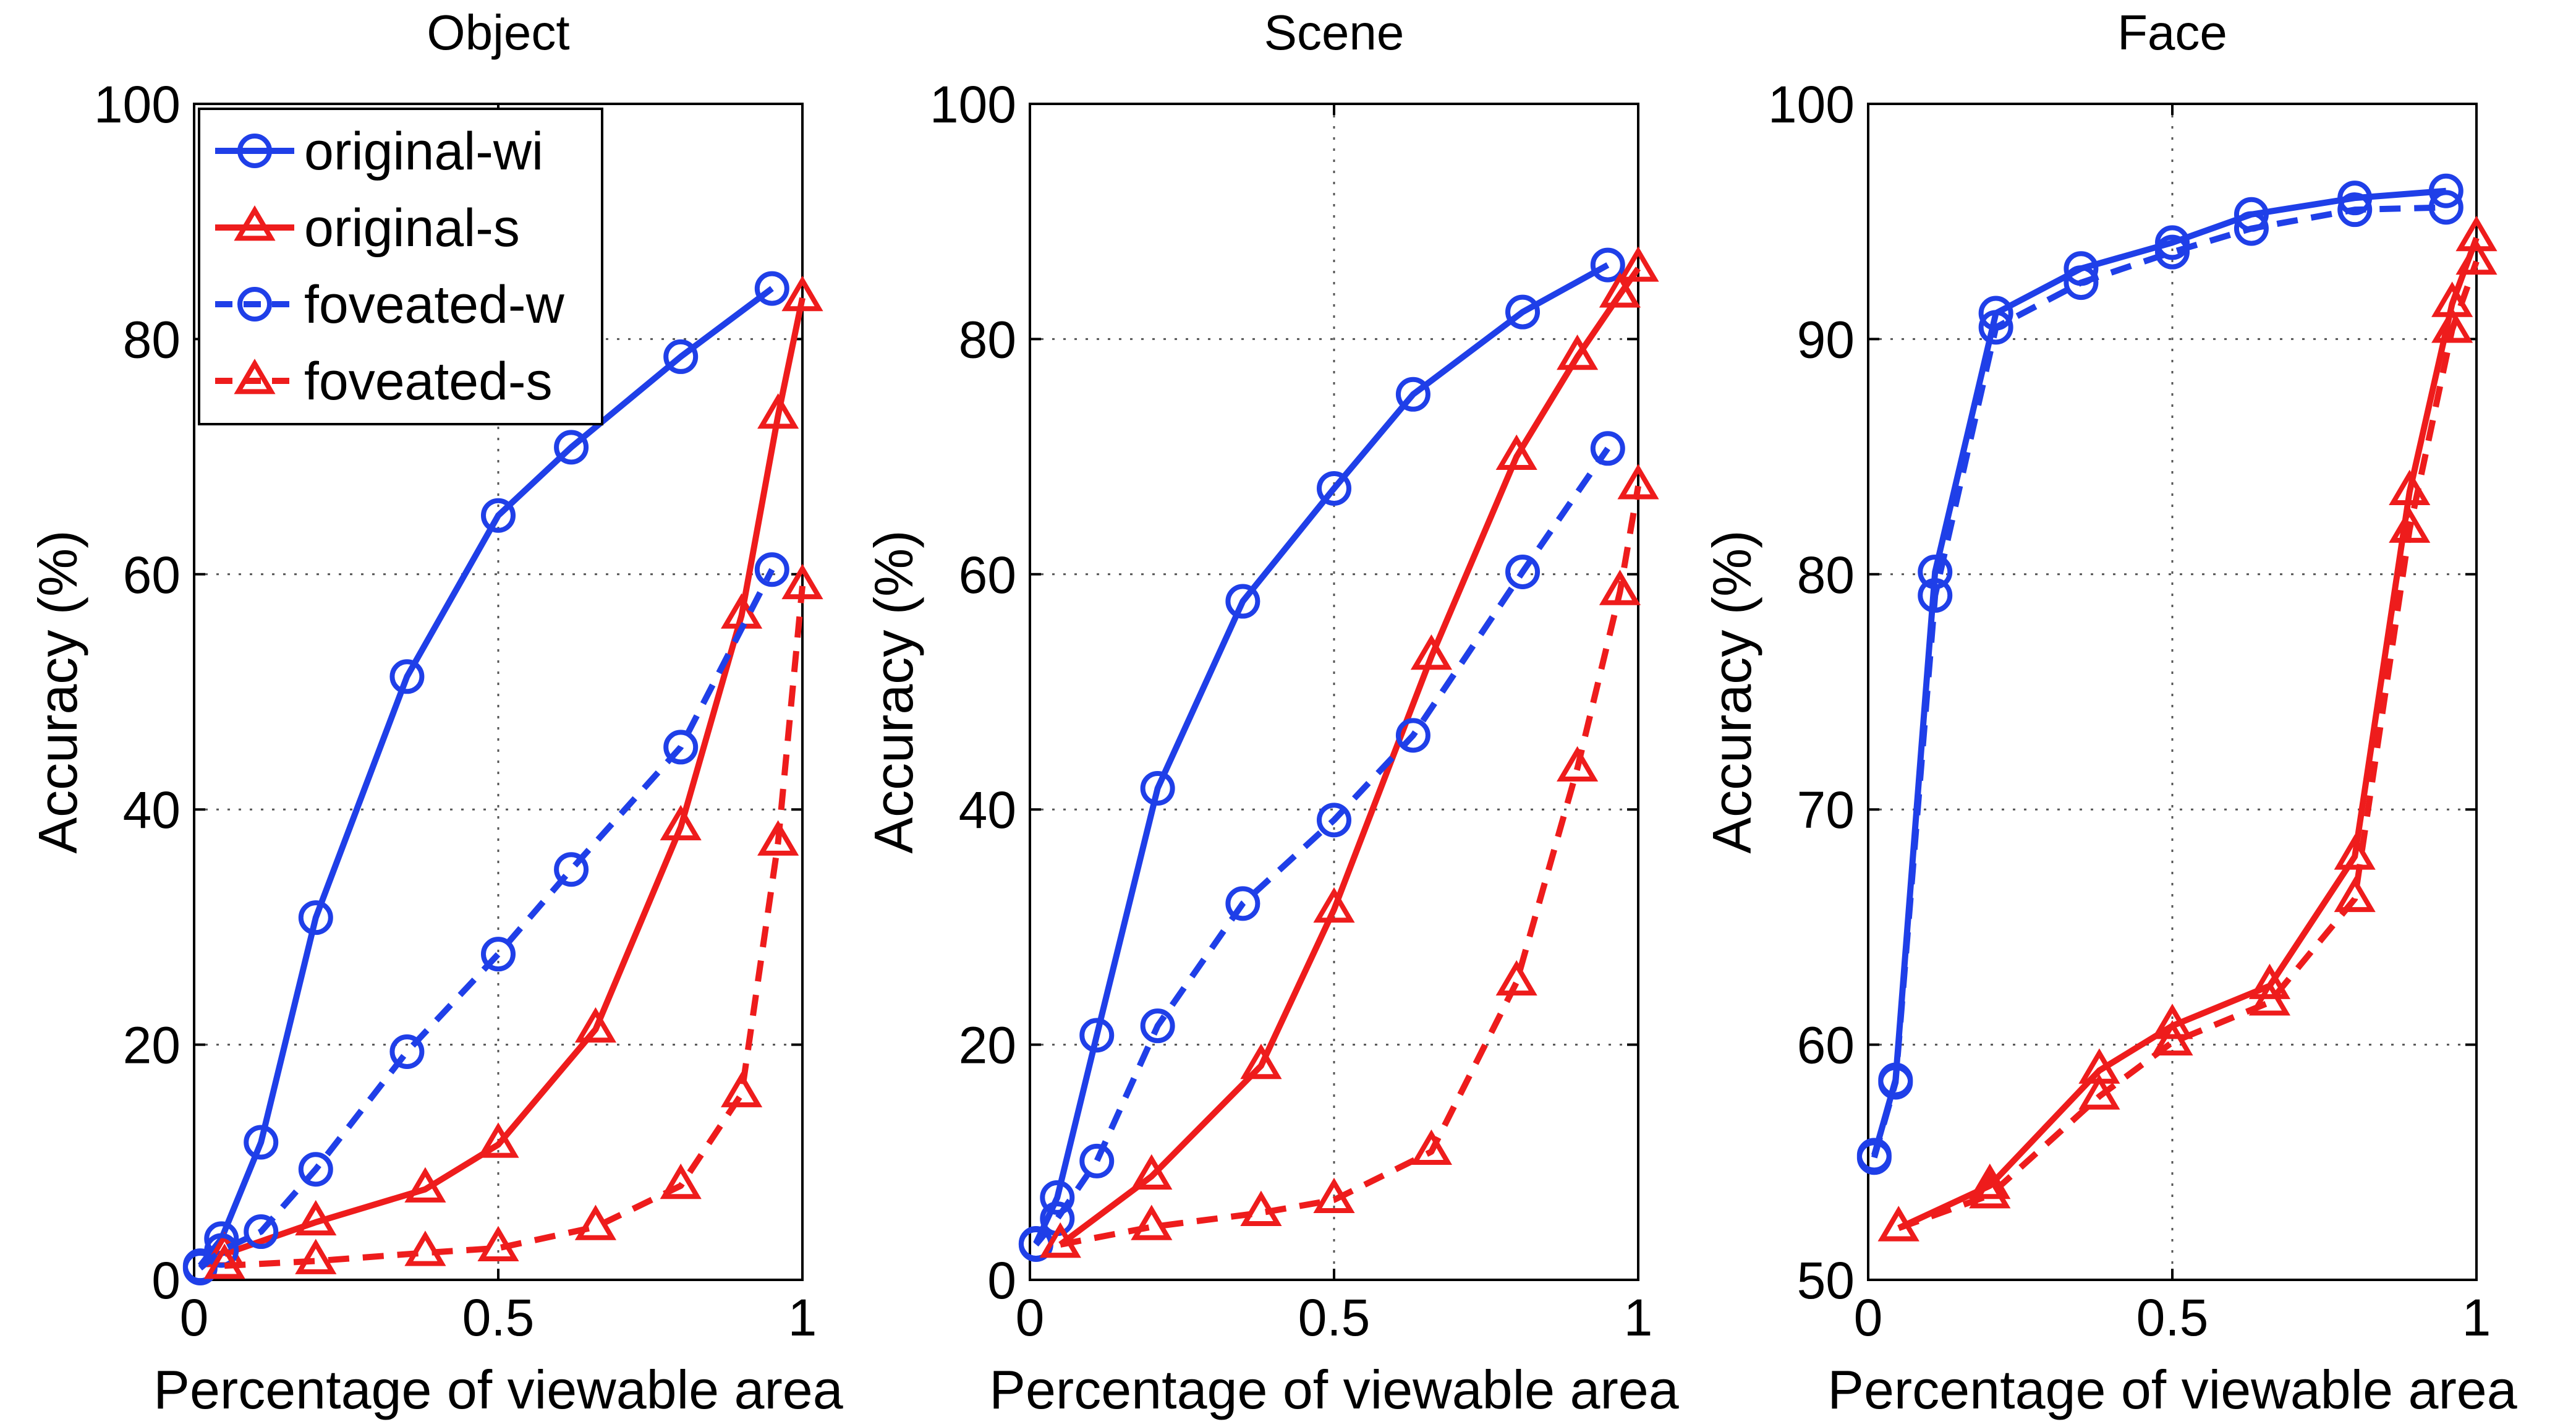  What do you see at coordinates (152, 810) in the screenshot?
I see `y-tick-label: 40` at bounding box center [152, 810].